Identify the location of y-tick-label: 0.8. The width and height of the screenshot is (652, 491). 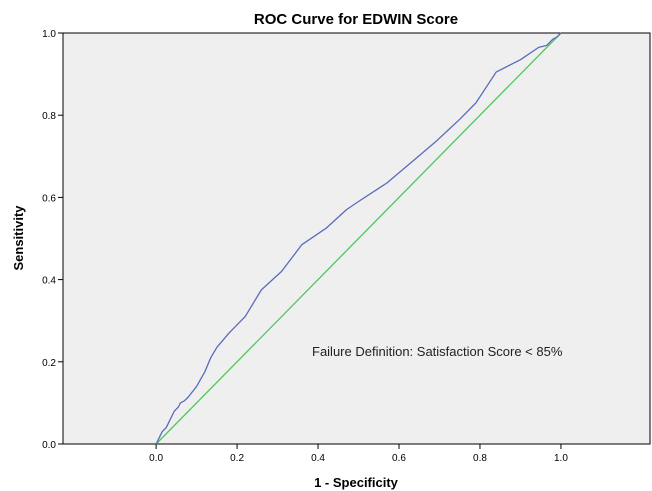
(49, 116).